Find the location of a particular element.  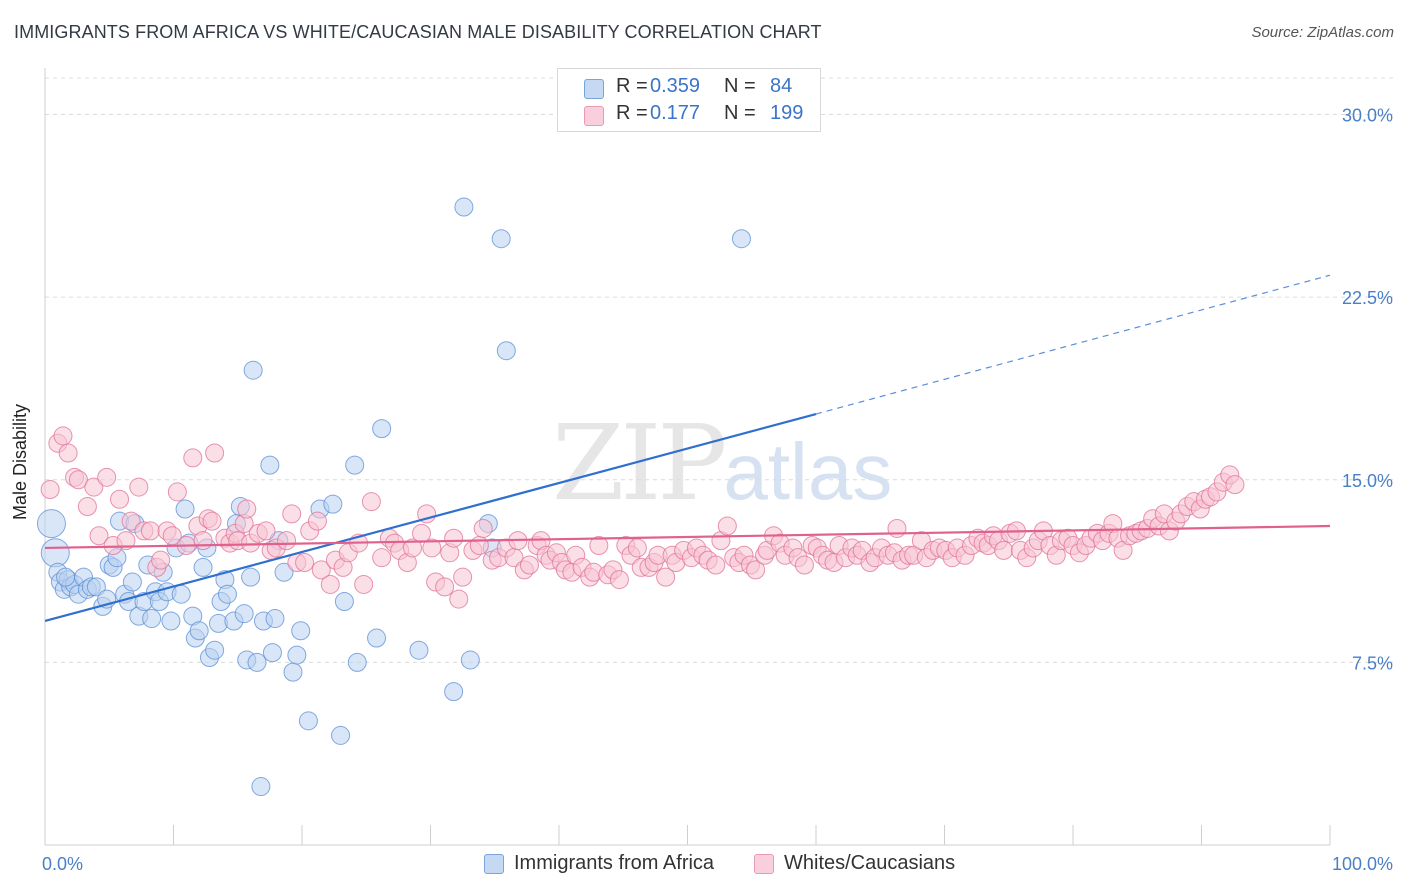

series-legend: Immigrants from Africa Whites/Caucasians is located at coordinates (703, 865).